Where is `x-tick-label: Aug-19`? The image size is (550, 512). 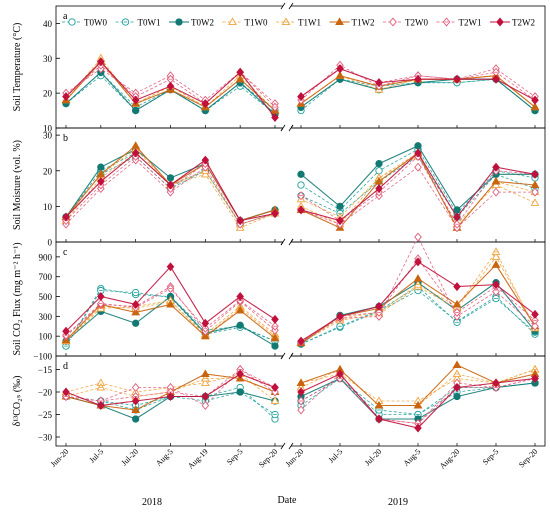 x-tick-label: Aug-19 is located at coordinates (198, 459).